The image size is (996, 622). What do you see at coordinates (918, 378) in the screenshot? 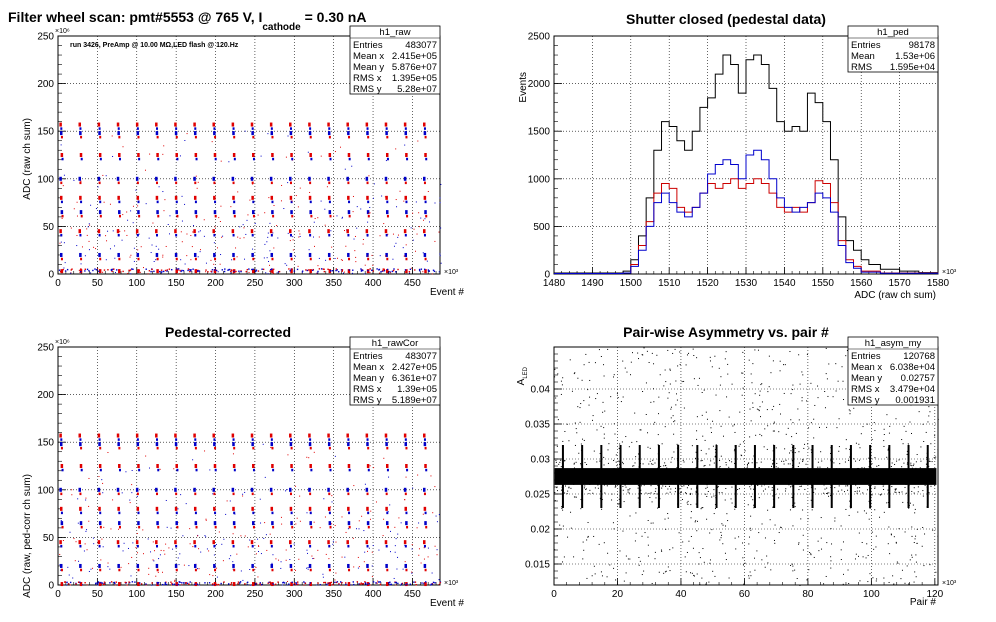
I see `stats-value: 0.02757` at bounding box center [918, 378].